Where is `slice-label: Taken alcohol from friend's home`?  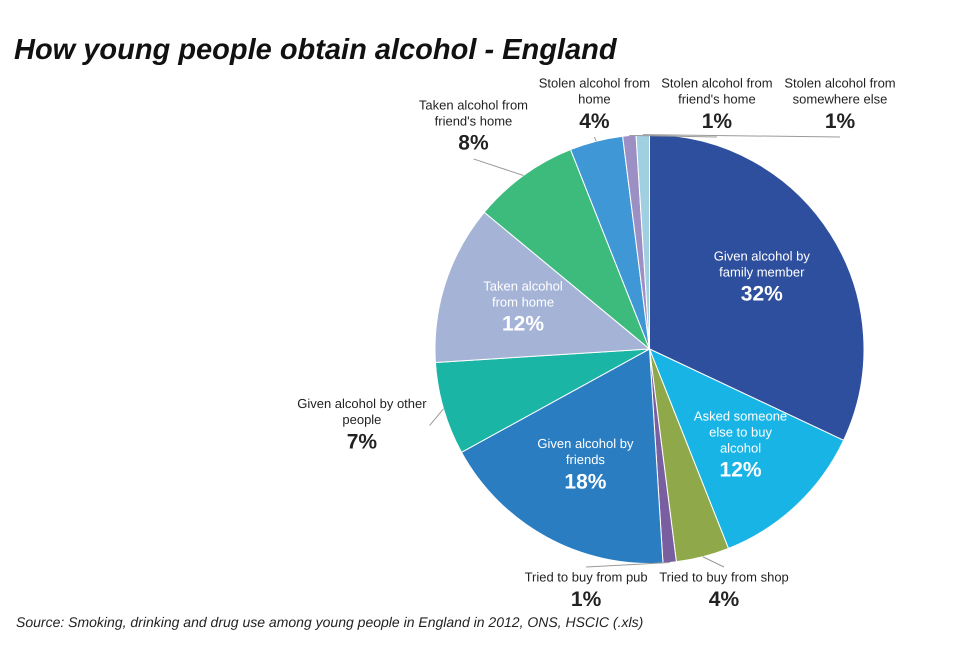
slice-label: Taken alcohol from friend's home is located at coordinates (473, 113).